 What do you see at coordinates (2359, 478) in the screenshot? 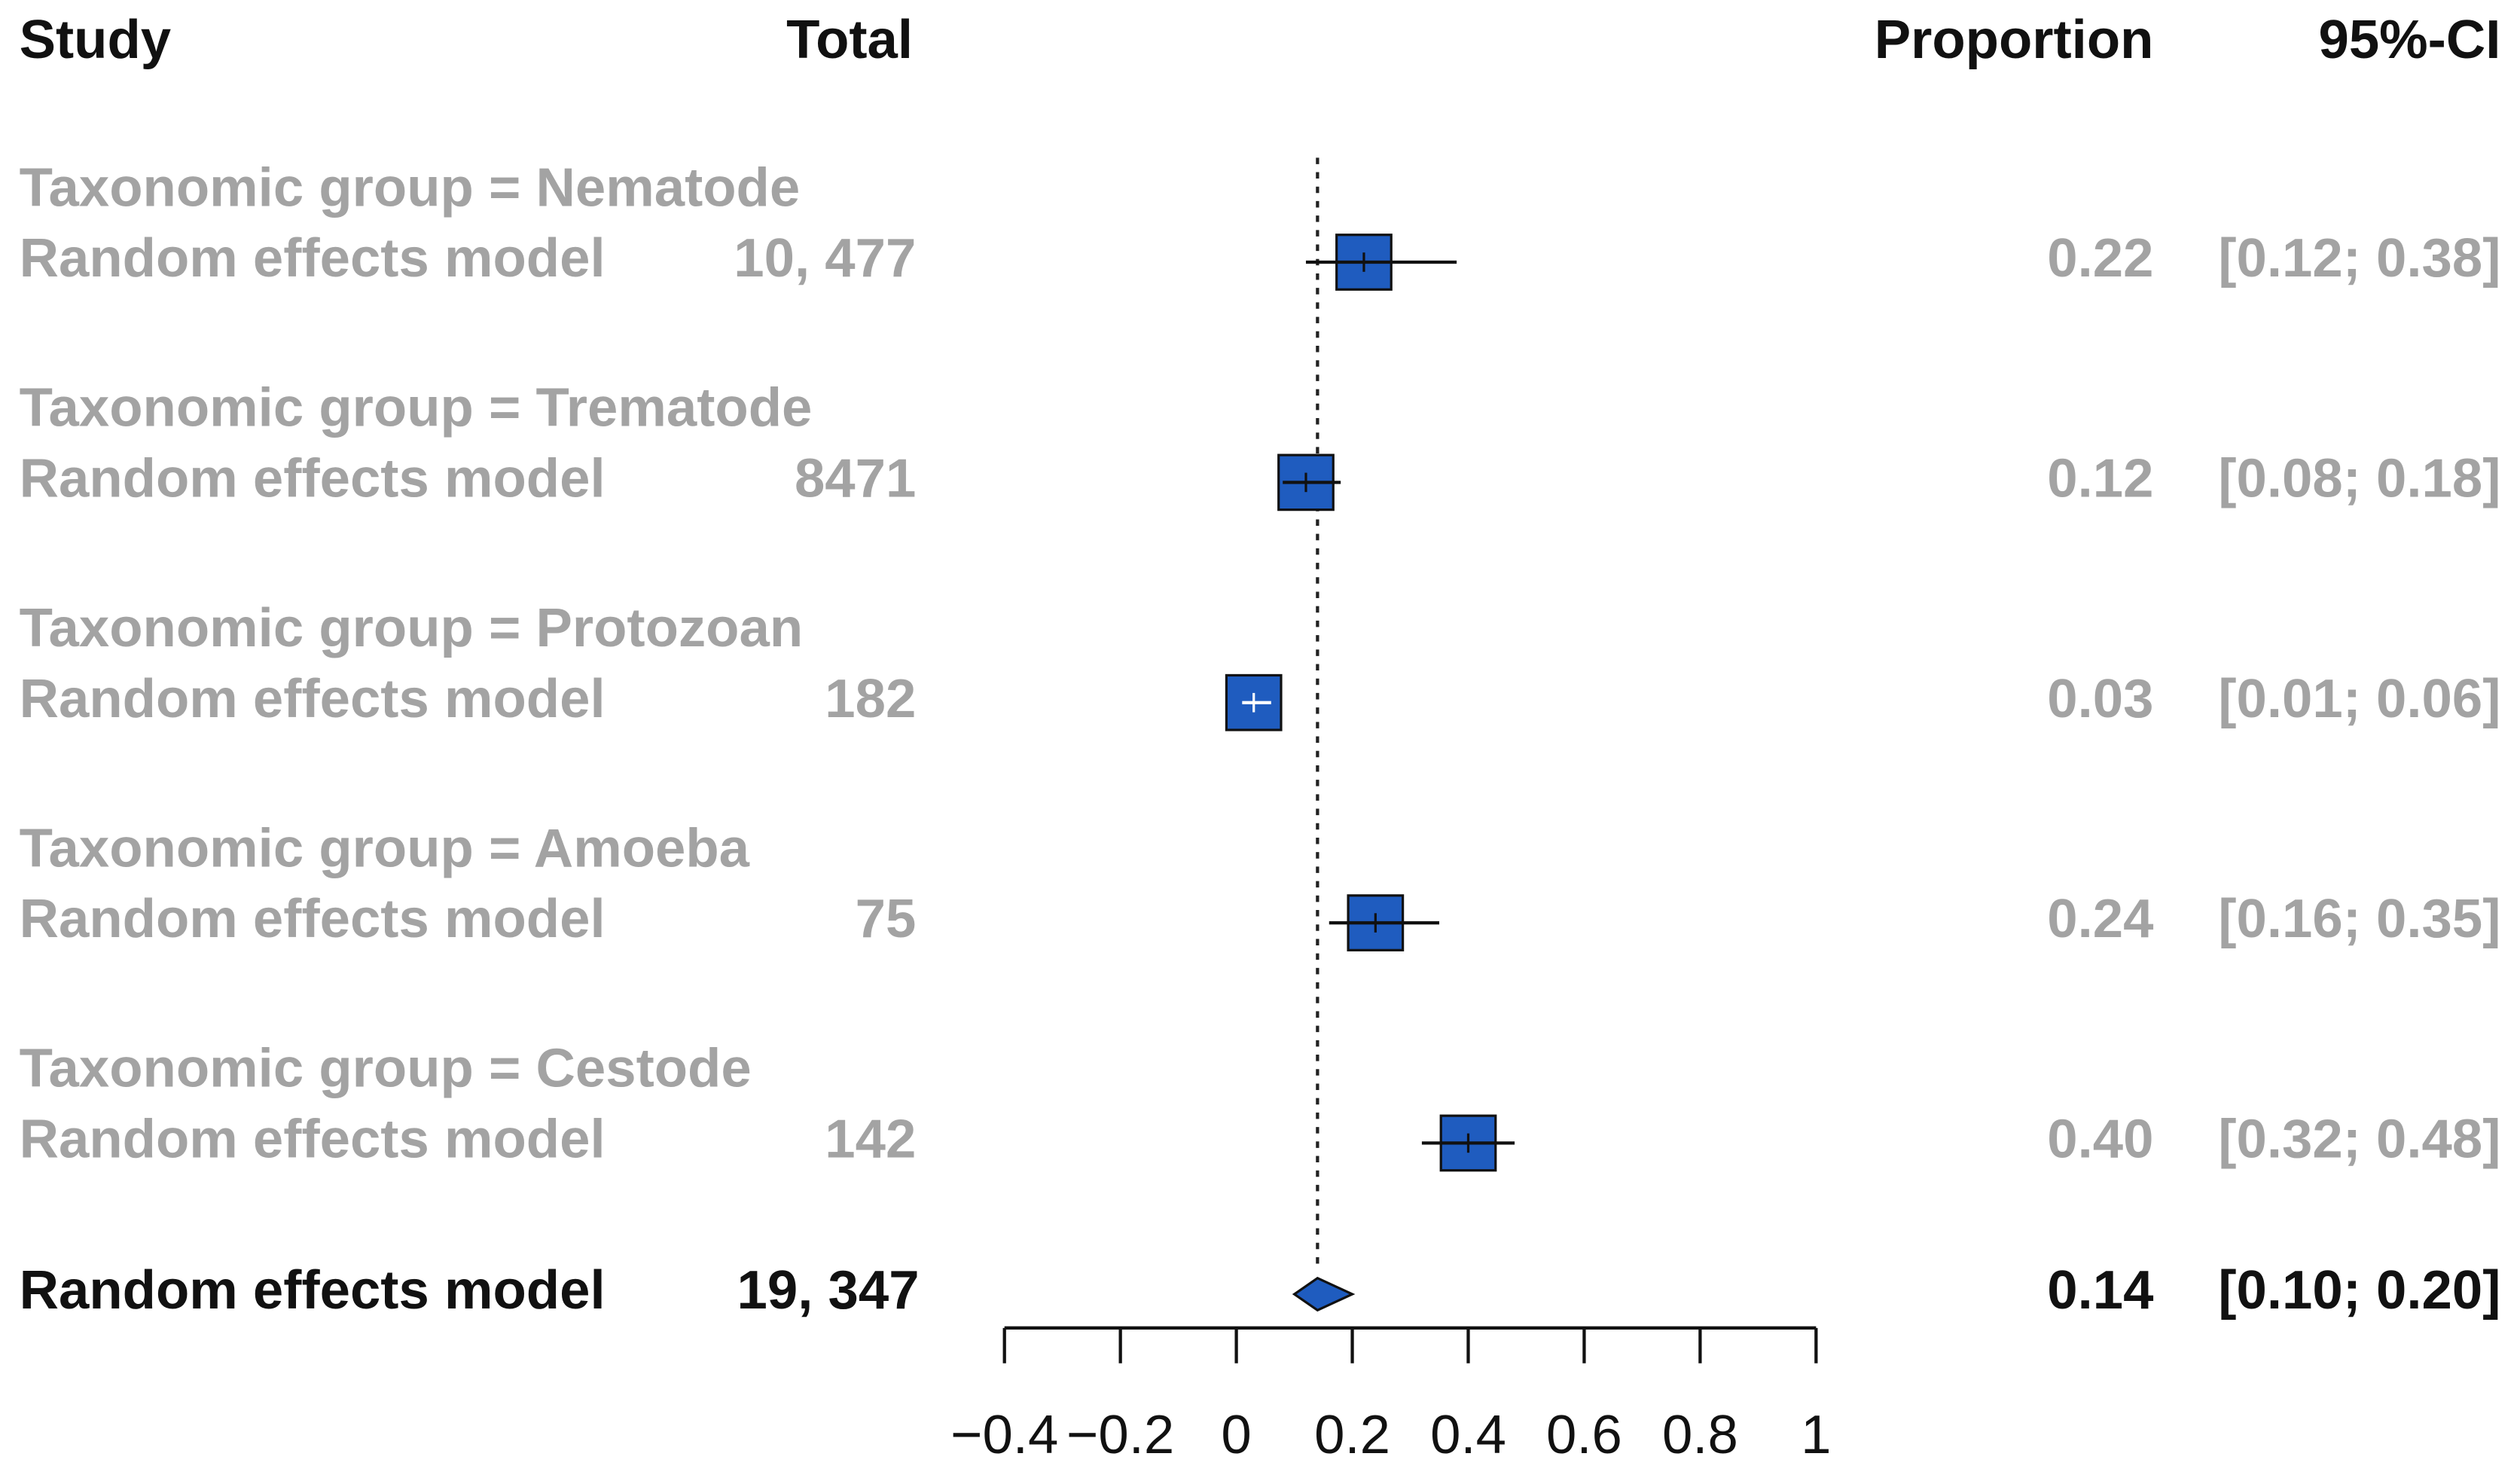
I see `confidence-interval: [0.08; 0.18]` at bounding box center [2359, 478].